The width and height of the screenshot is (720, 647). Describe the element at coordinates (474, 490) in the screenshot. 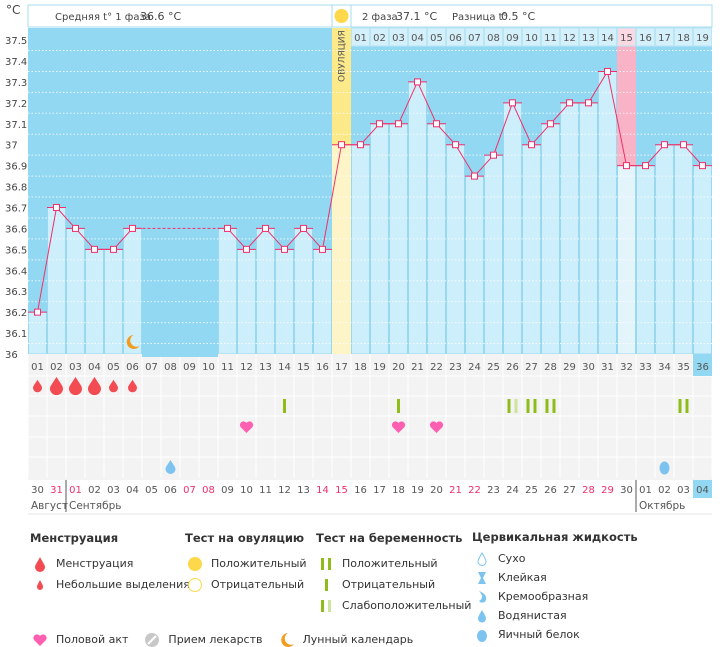

I see `date-label: 22` at that location.